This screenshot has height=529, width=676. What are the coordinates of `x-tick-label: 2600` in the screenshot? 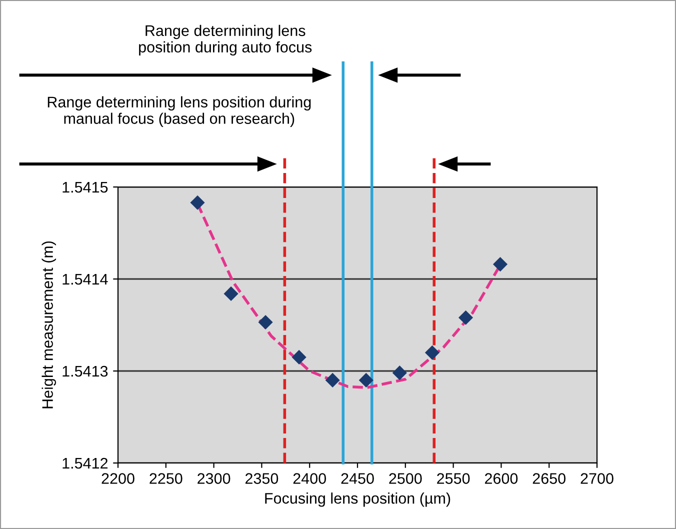 It's located at (501, 478).